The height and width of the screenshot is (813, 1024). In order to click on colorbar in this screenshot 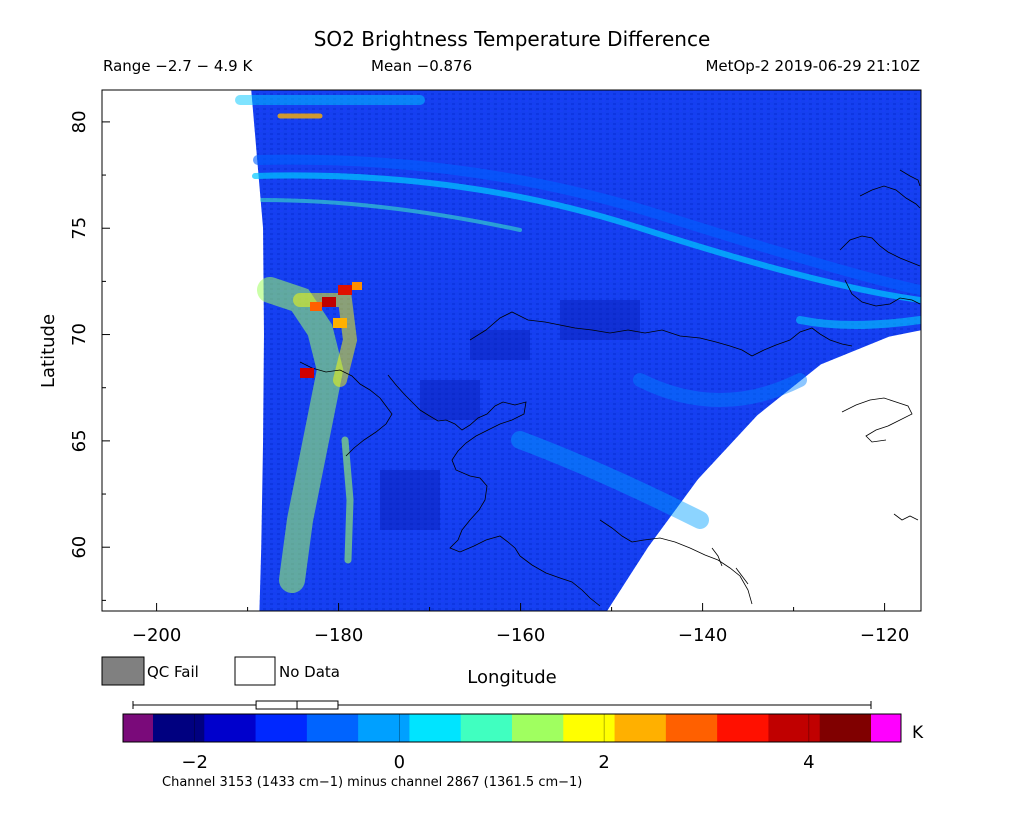, I will do `click(512, 728)`.